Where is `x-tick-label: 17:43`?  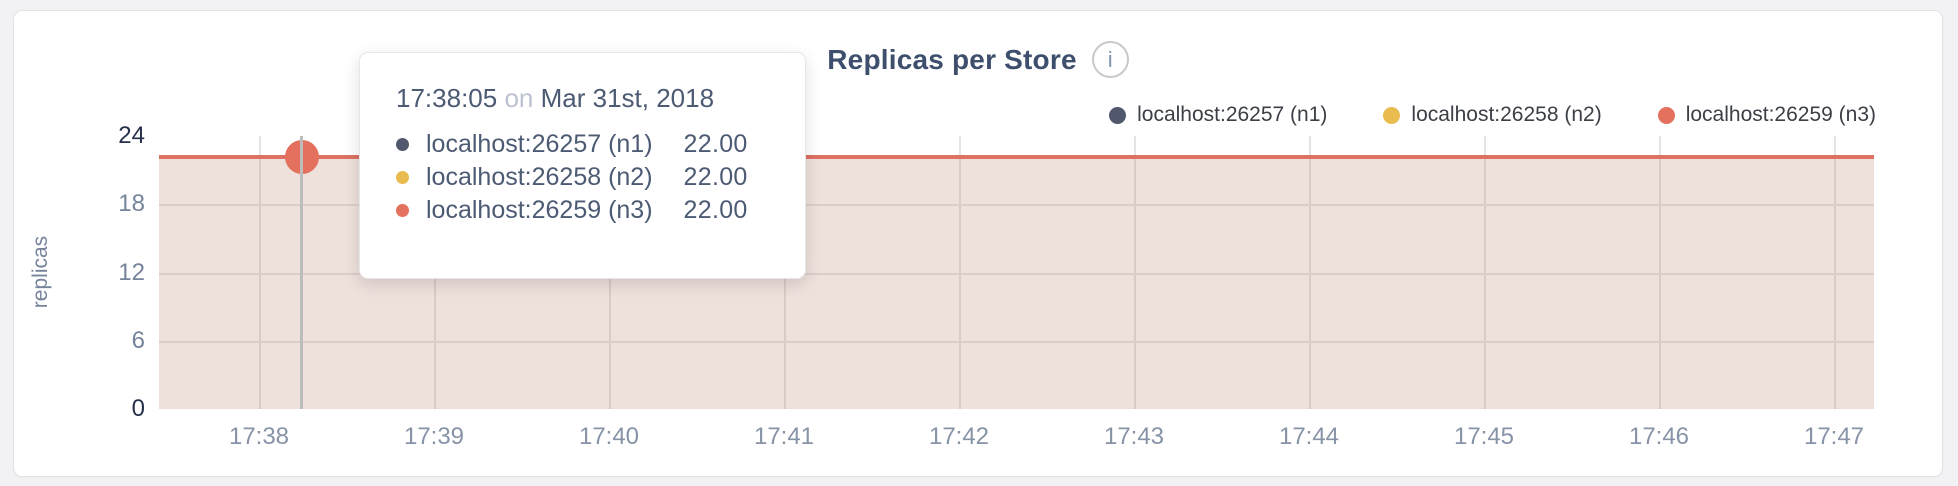
x-tick-label: 17:43 is located at coordinates (1134, 436).